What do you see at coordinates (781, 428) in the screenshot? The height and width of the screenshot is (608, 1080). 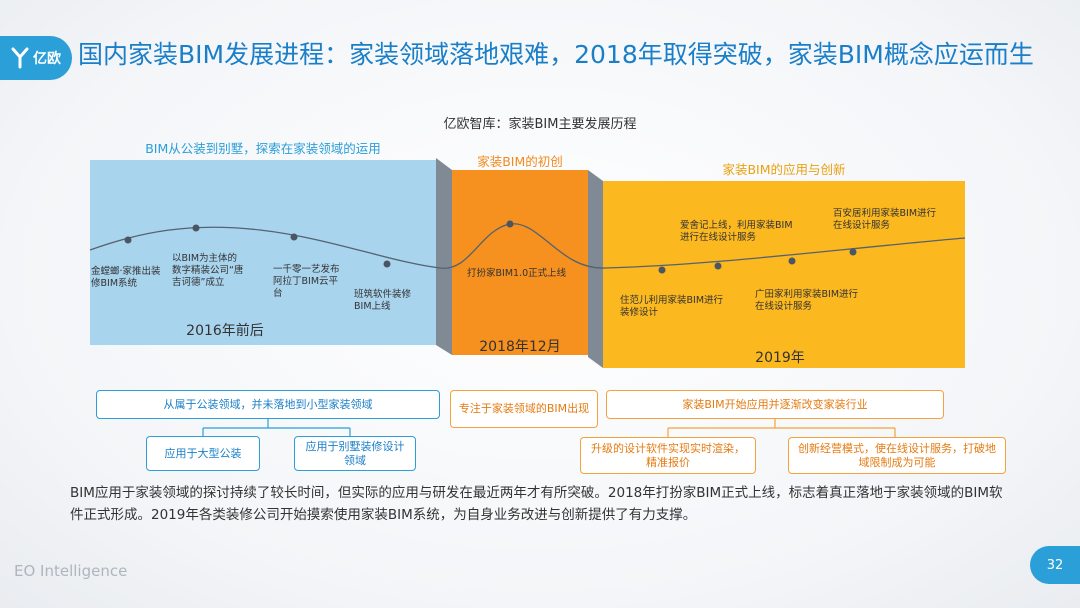 I see `connectors-gold` at bounding box center [781, 428].